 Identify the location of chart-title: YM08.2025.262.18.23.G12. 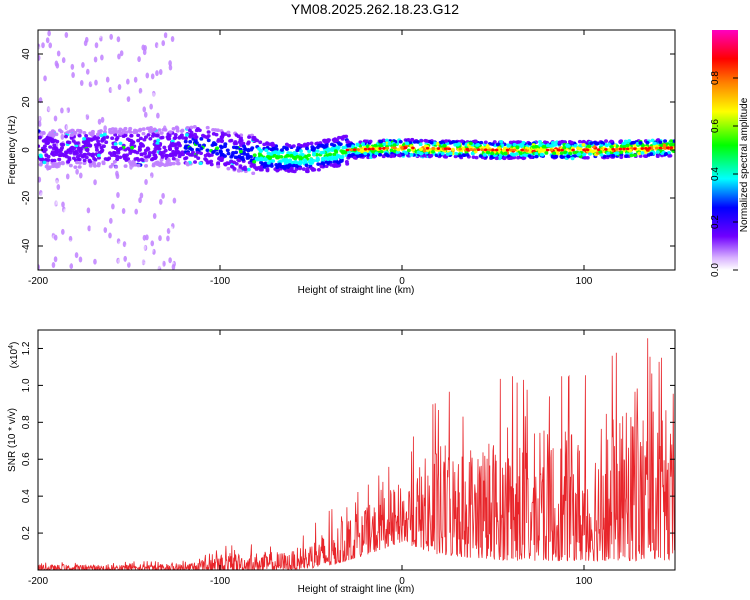
(375, 9).